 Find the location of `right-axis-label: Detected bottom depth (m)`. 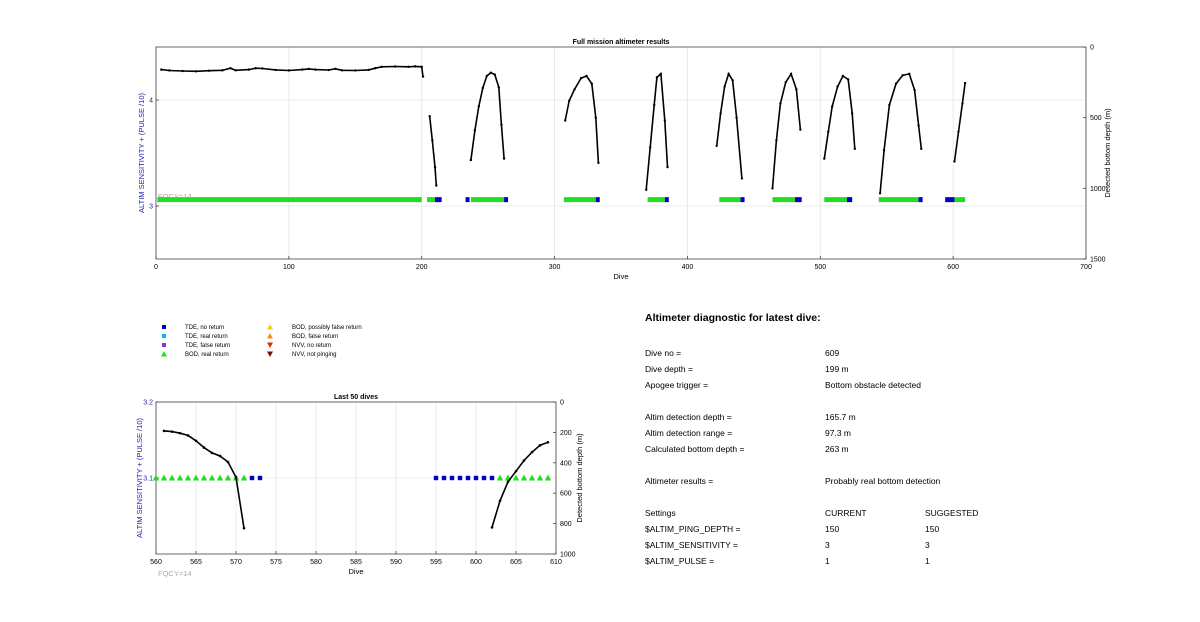

right-axis-label: Detected bottom depth (m) is located at coordinates (579, 478).